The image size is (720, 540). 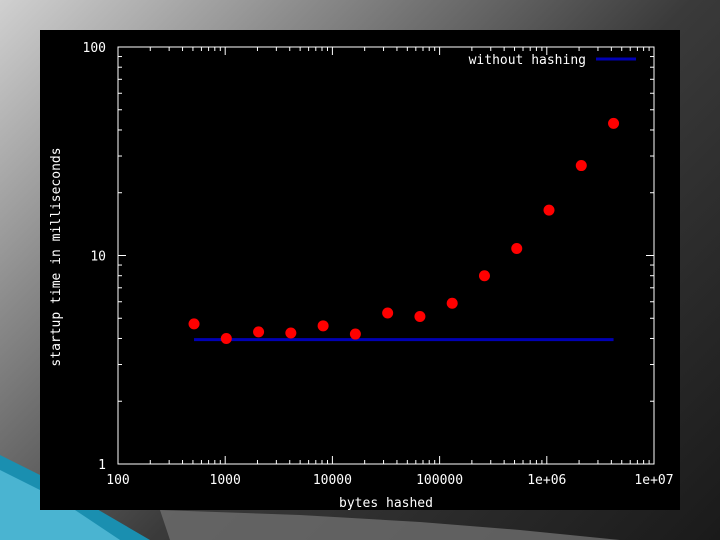 I want to click on y-tick-label: 100, so click(x=94, y=48).